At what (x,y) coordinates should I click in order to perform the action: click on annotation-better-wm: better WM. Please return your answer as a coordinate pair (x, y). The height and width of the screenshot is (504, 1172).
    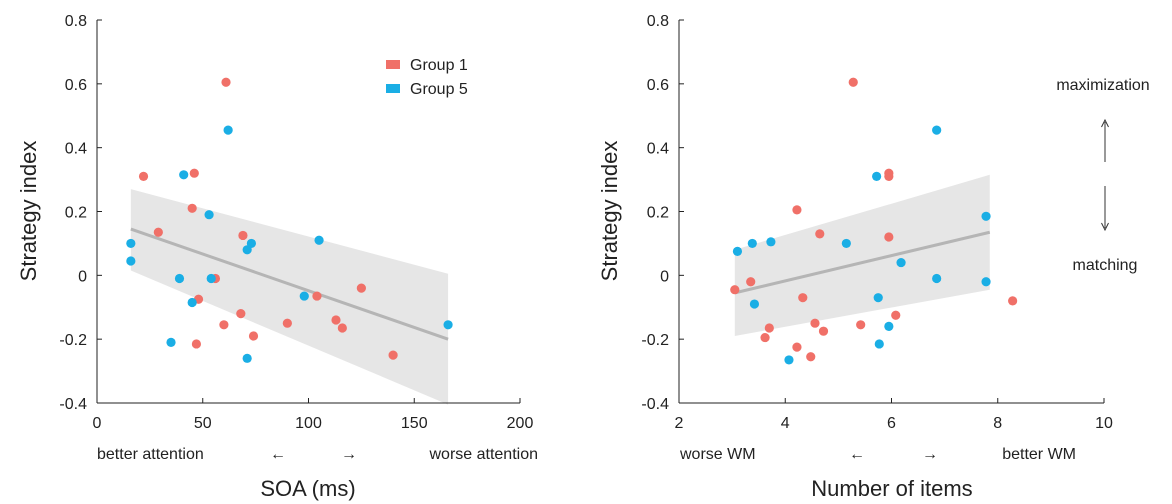
    Looking at the image, I should click on (1039, 454).